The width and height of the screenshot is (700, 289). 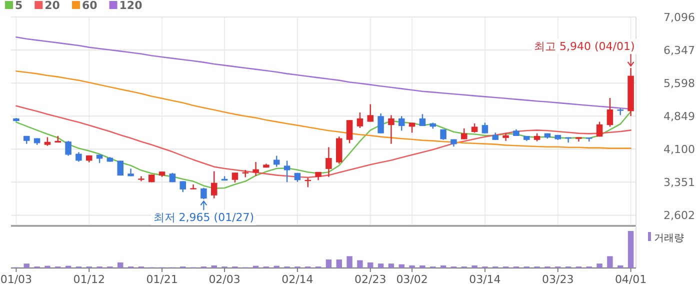 I want to click on y-tick-label: 5,598, so click(x=679, y=83).